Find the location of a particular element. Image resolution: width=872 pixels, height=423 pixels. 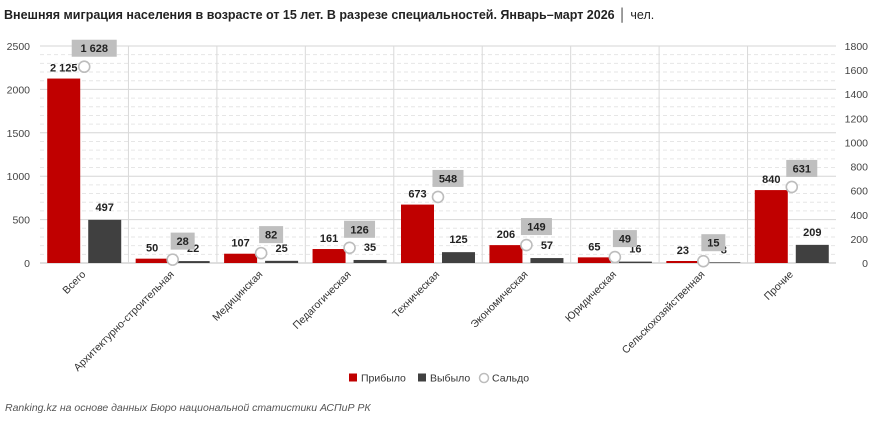

bar-arrived-label: 107 is located at coordinates (240, 244).